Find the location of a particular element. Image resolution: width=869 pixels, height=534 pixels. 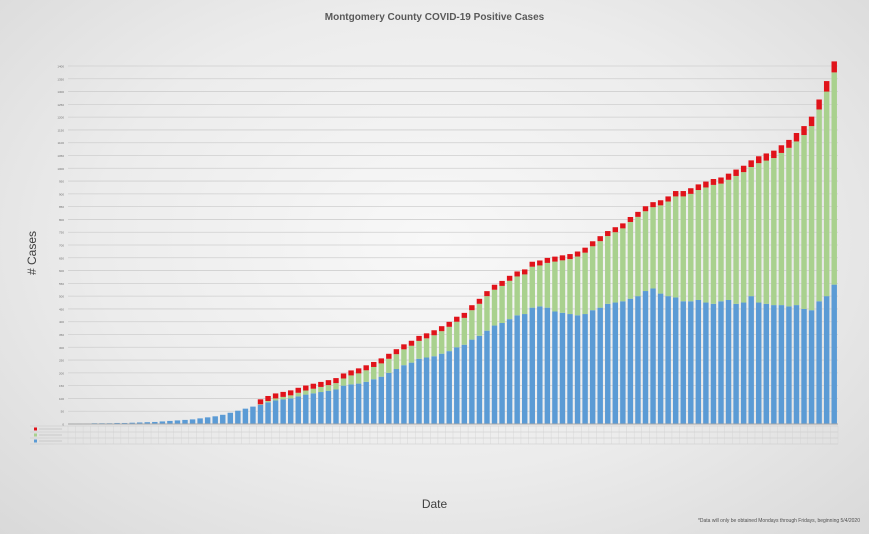

y-tick-label: 650 is located at coordinates (61, 258).